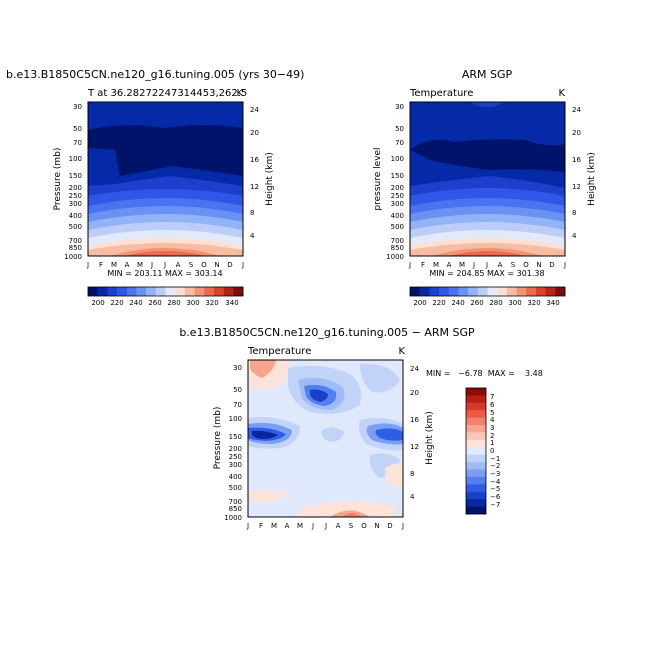 This screenshot has width=654, height=654. What do you see at coordinates (325, 438) in the screenshot?
I see `panel-diff-contours` at bounding box center [325, 438].